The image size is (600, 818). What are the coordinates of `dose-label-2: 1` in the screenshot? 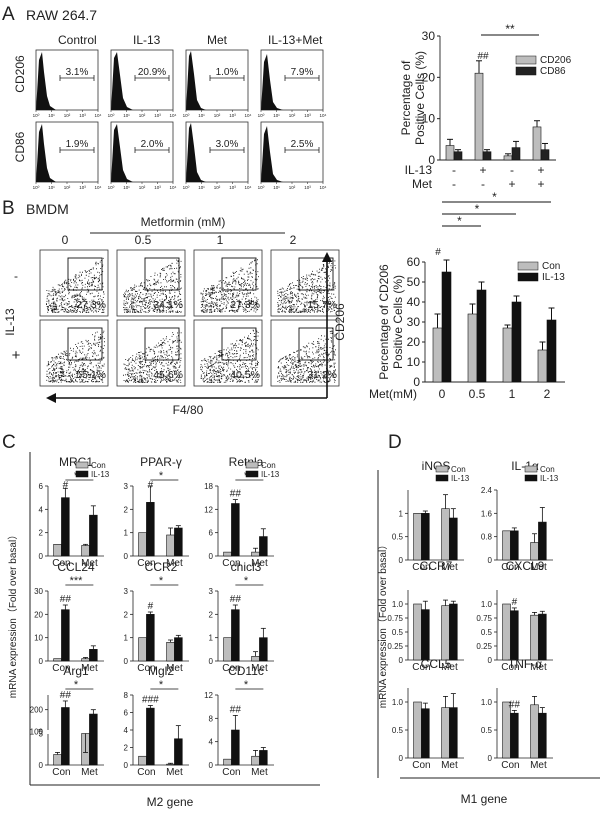 It's located at (220, 240).